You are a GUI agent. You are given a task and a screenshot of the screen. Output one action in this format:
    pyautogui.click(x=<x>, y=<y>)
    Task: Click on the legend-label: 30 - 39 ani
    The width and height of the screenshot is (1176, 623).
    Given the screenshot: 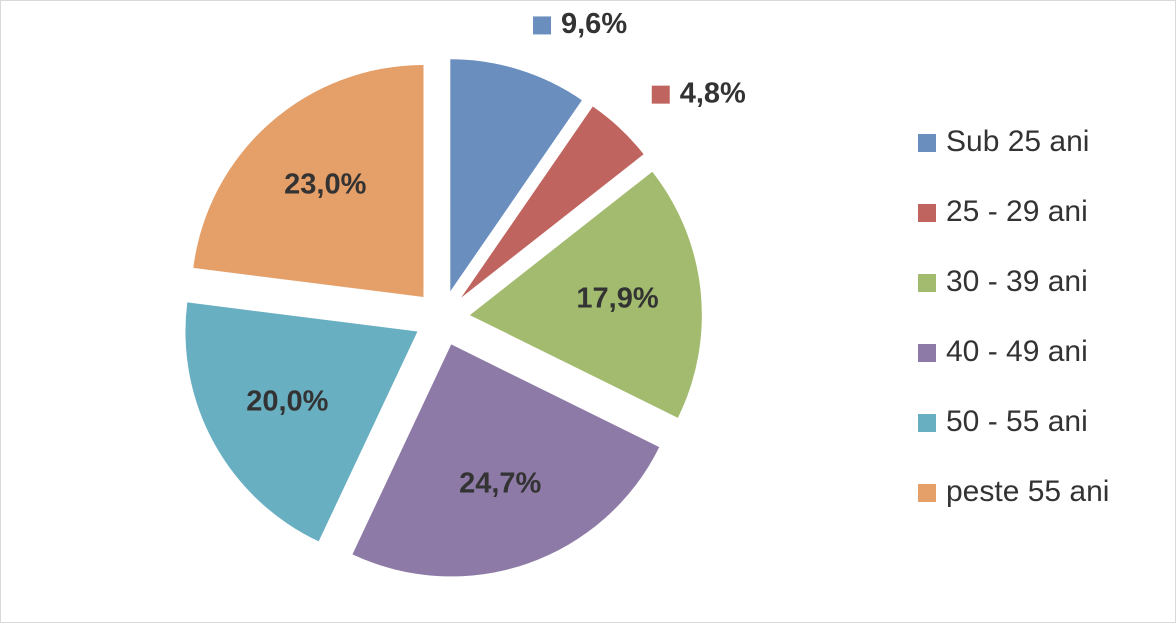 What is the action you would take?
    pyautogui.click(x=1017, y=281)
    